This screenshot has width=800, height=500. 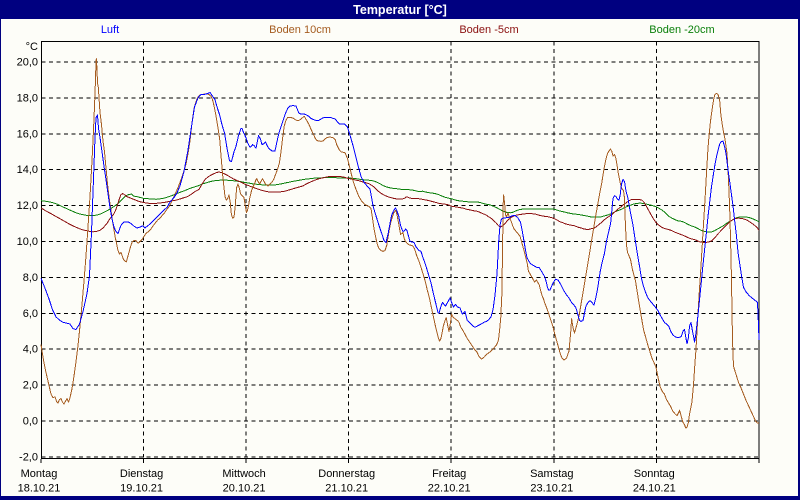 I want to click on svg-text: 19.10.21, so click(x=141, y=489).